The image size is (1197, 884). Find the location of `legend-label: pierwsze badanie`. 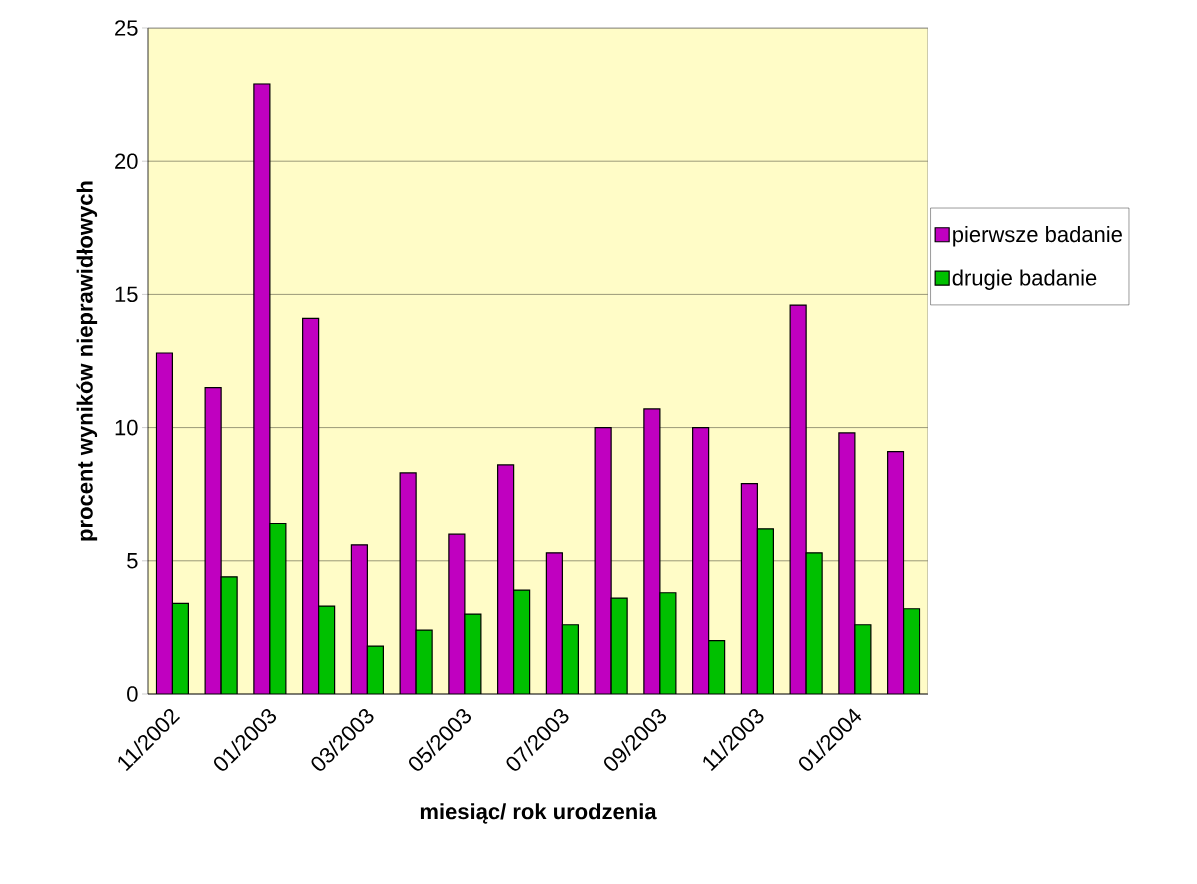

legend-label: pierwsze badanie is located at coordinates (1037, 236).